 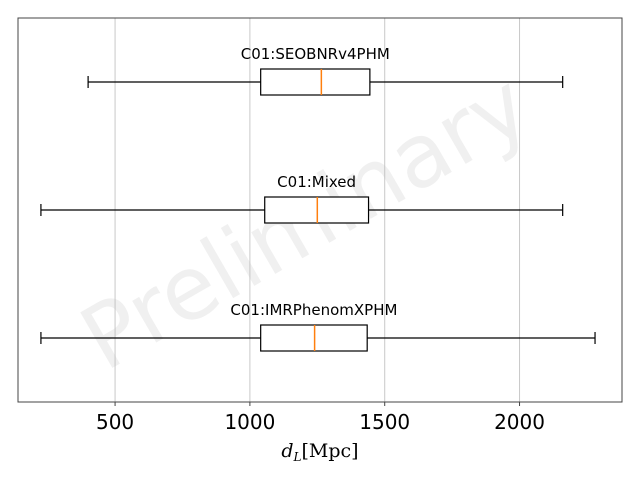 What do you see at coordinates (287, 451) in the screenshot?
I see `x-axis-label-main: d` at bounding box center [287, 451].